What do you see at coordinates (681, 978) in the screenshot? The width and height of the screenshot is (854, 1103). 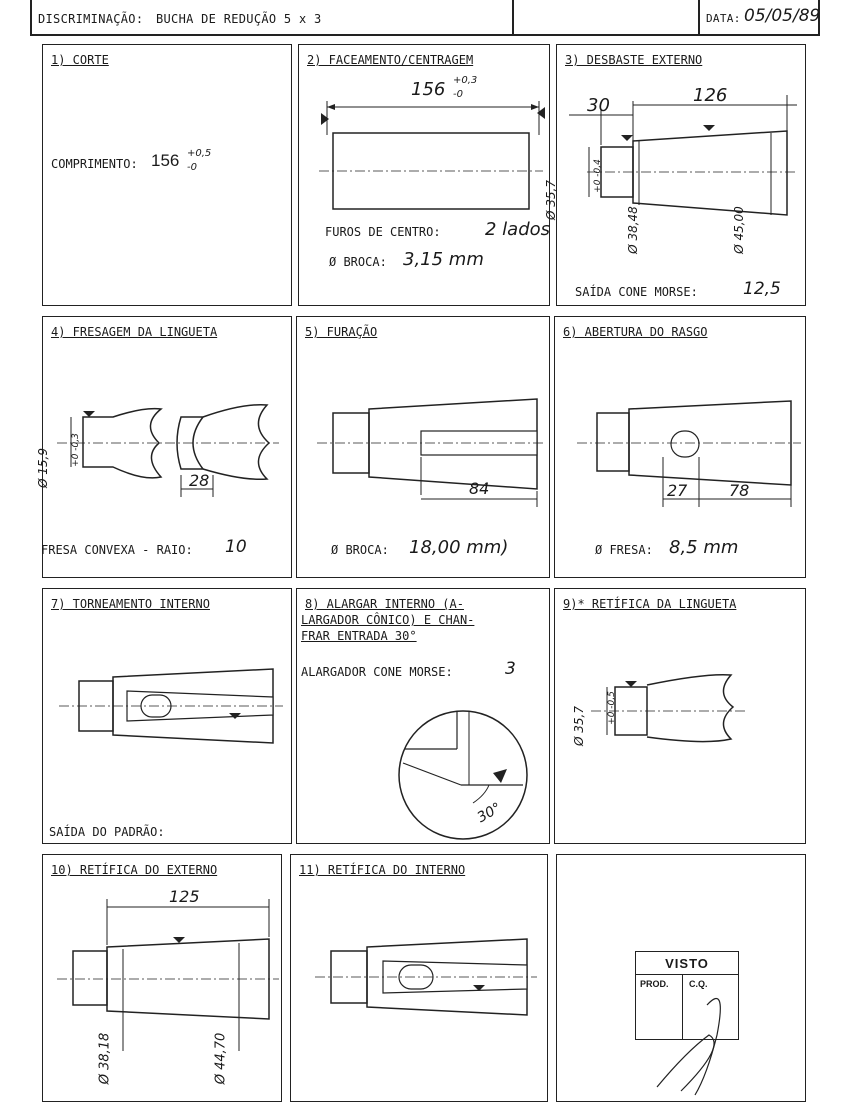 I see `approval-cell: VISTO PROD. C.Q.` at bounding box center [681, 978].